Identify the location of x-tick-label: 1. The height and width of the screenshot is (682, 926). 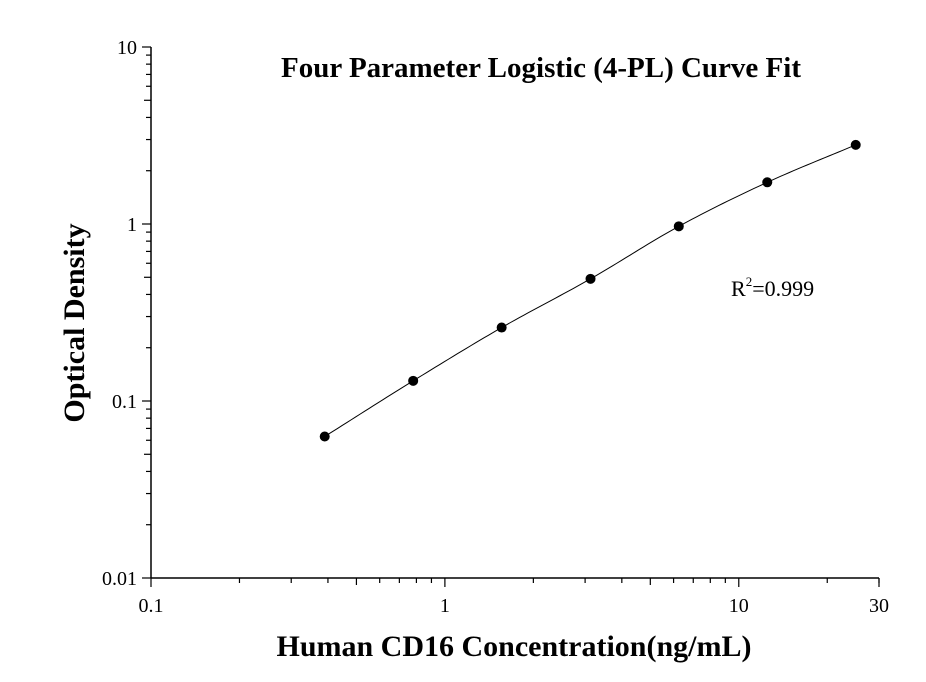
(445, 606).